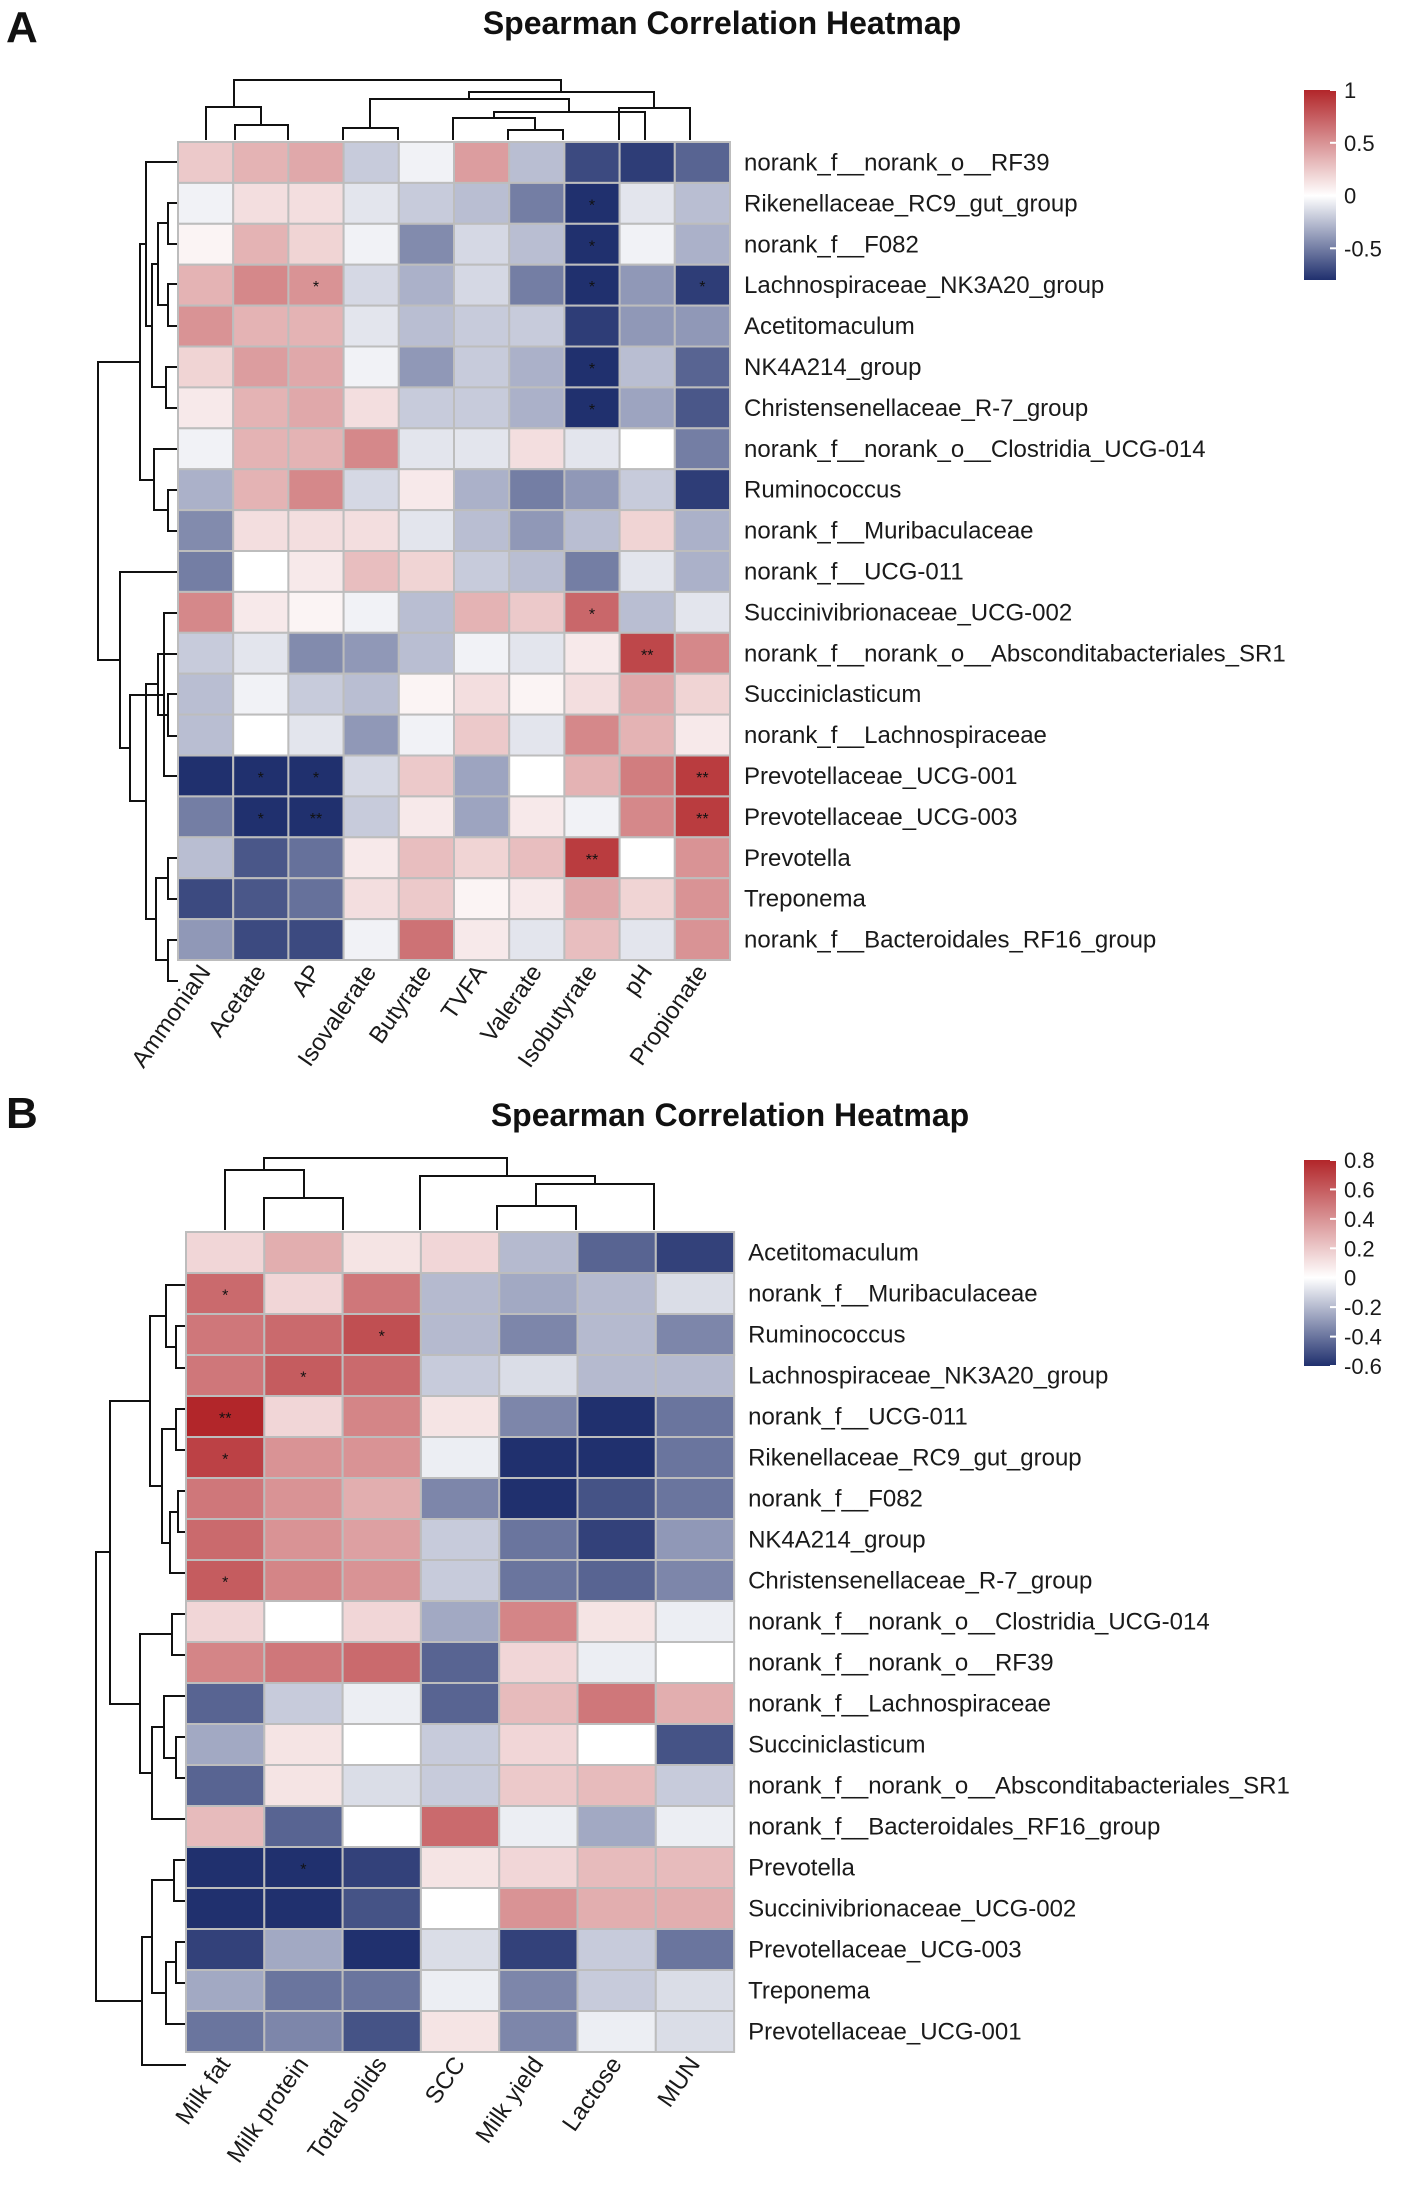  I want to click on colorbar-tick-label: 0, so click(1350, 196).